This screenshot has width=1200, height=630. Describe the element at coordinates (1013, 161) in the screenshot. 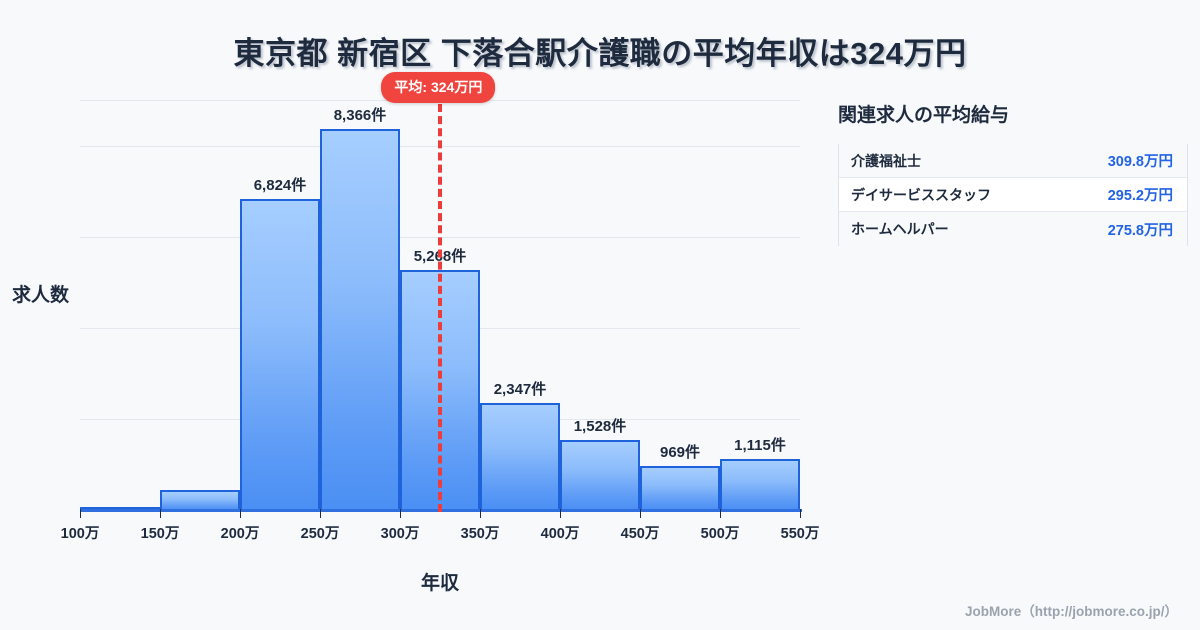

I see `salary-row: 介護福祉士 309.8万円` at that location.